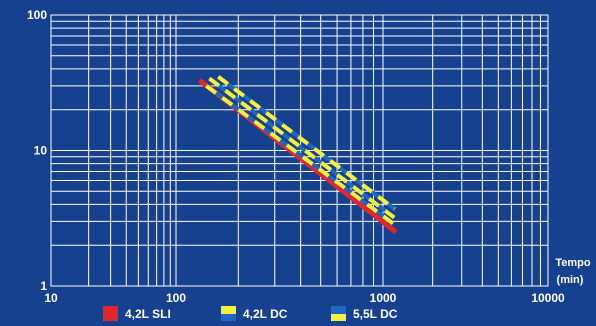 The width and height of the screenshot is (596, 326). What do you see at coordinates (573, 263) in the screenshot?
I see `x-axis-label: Tempo` at bounding box center [573, 263].